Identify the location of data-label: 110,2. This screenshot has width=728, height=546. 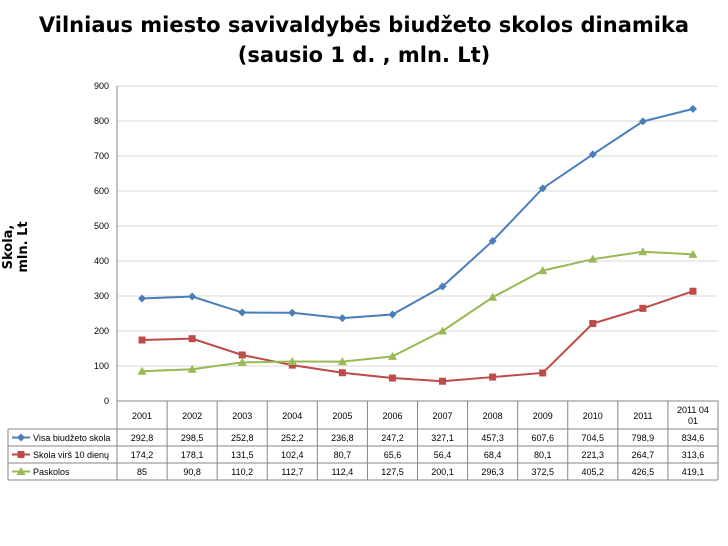
(242, 472).